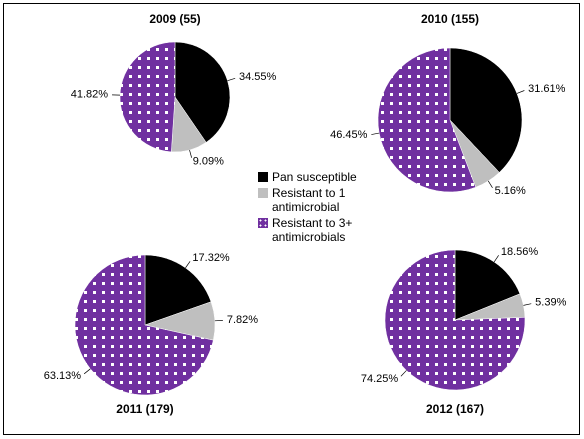 Image resolution: width=584 pixels, height=439 pixels. Describe the element at coordinates (309, 200) in the screenshot. I see `legend-label: Resistant to 1 antimicrobial` at that location.